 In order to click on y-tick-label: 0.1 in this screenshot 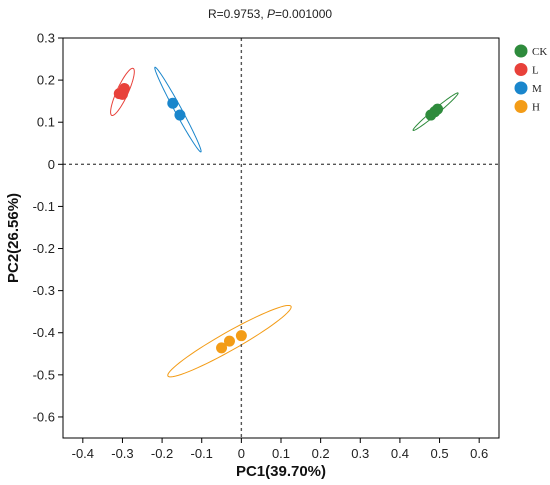, I will do `click(46, 122)`.